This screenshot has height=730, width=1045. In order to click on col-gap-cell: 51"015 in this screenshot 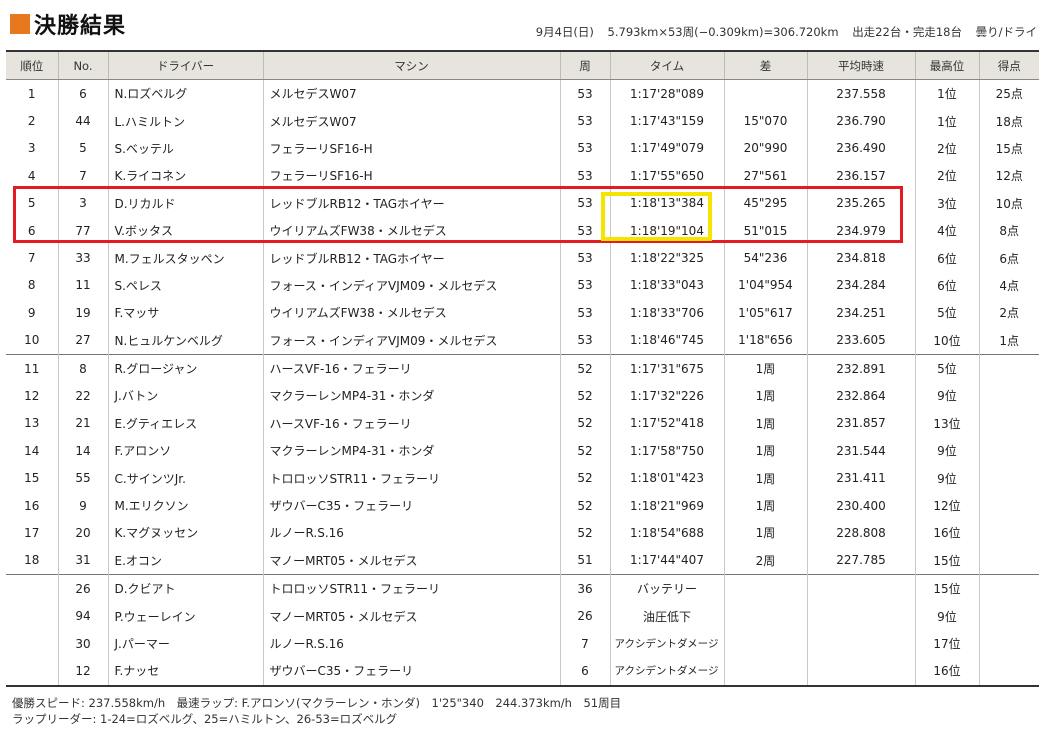, I will do `click(765, 230)`.